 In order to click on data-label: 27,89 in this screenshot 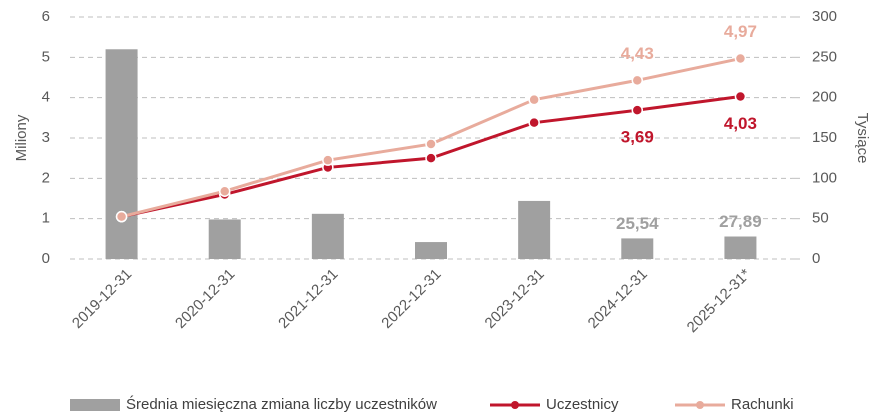, I will do `click(740, 221)`.